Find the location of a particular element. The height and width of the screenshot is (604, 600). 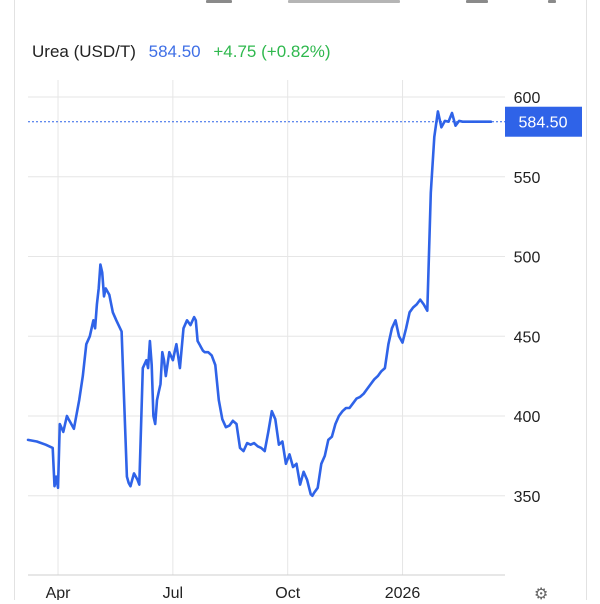

price-label: 584.50 is located at coordinates (174, 51).